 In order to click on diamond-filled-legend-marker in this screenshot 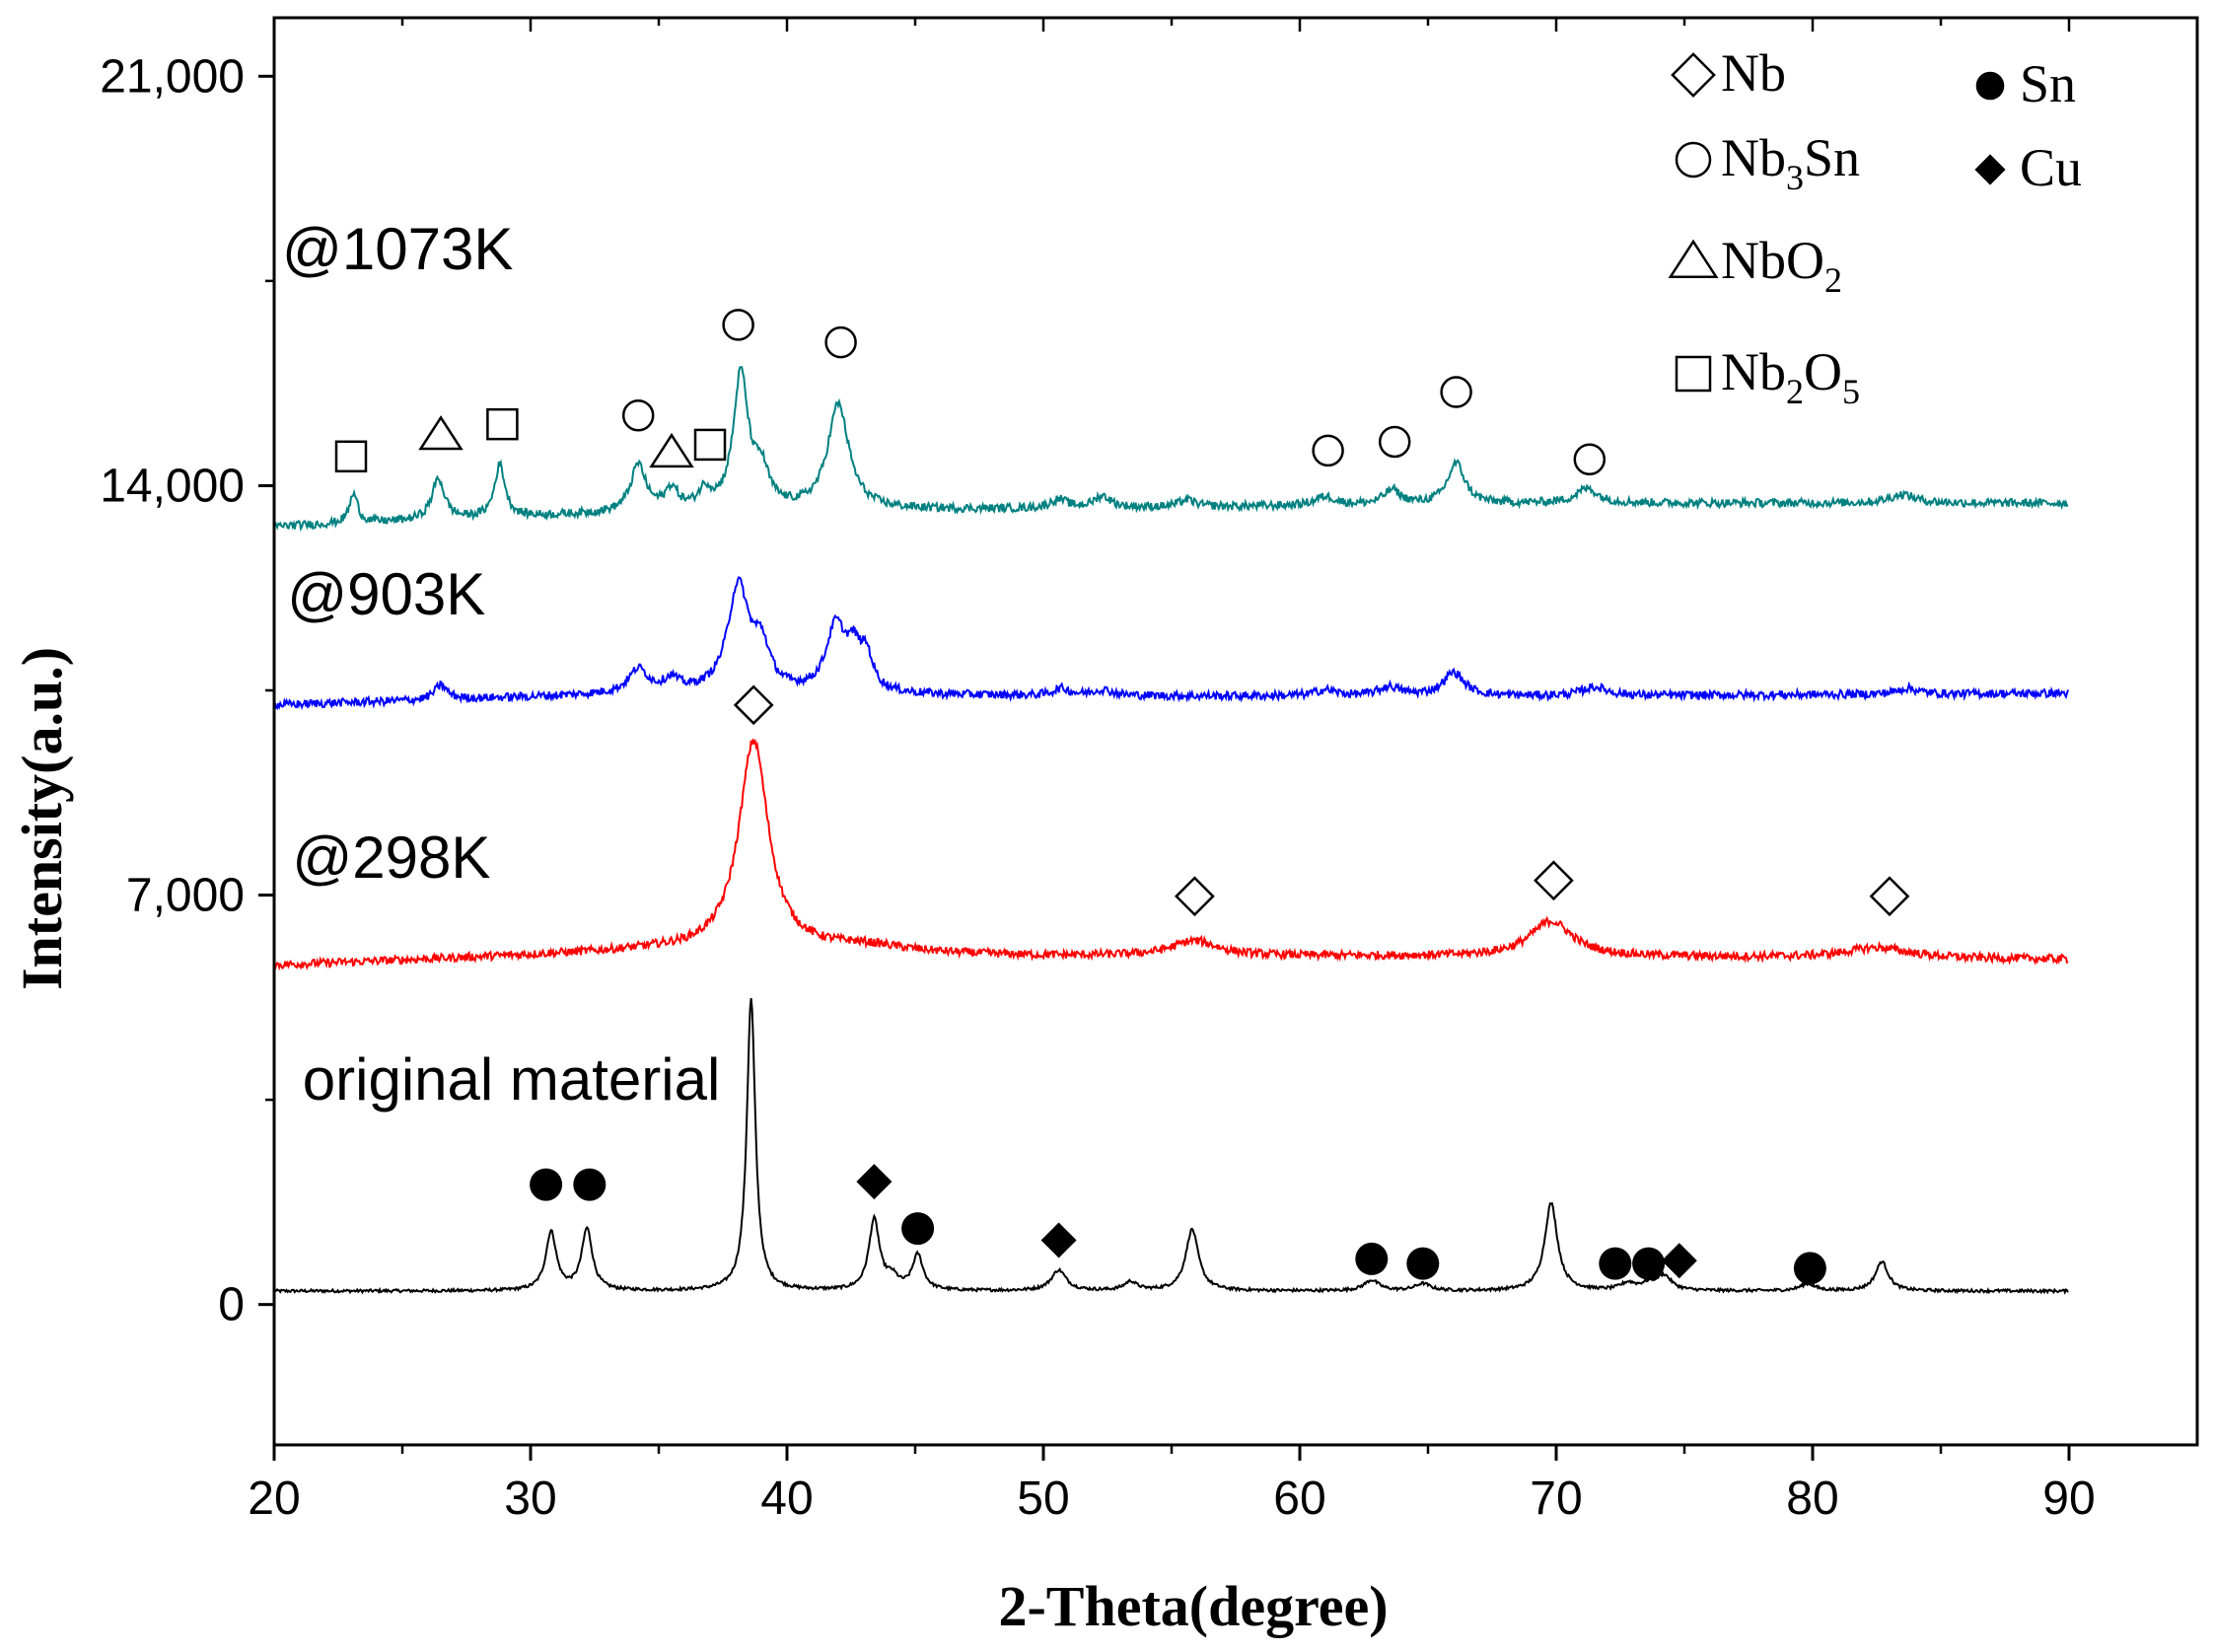, I will do `click(1990, 170)`.